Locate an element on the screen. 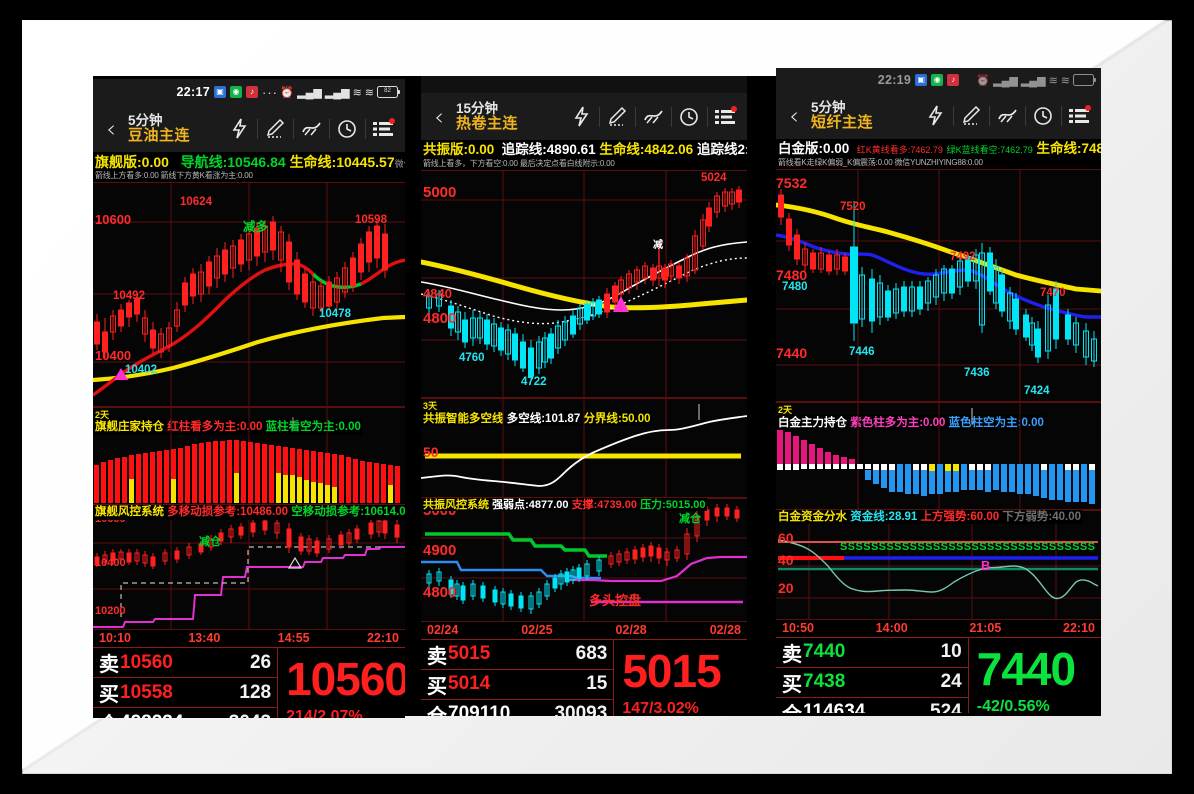 The image size is (1194, 794). instrument-label: 豆油主连 is located at coordinates (159, 135).